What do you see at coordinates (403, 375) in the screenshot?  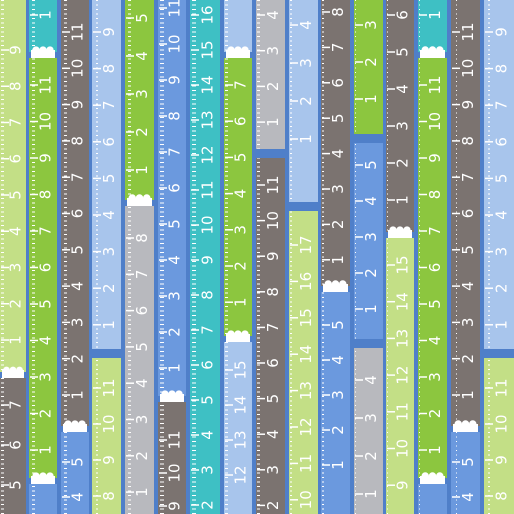 I see `tape-number: 12` at bounding box center [403, 375].